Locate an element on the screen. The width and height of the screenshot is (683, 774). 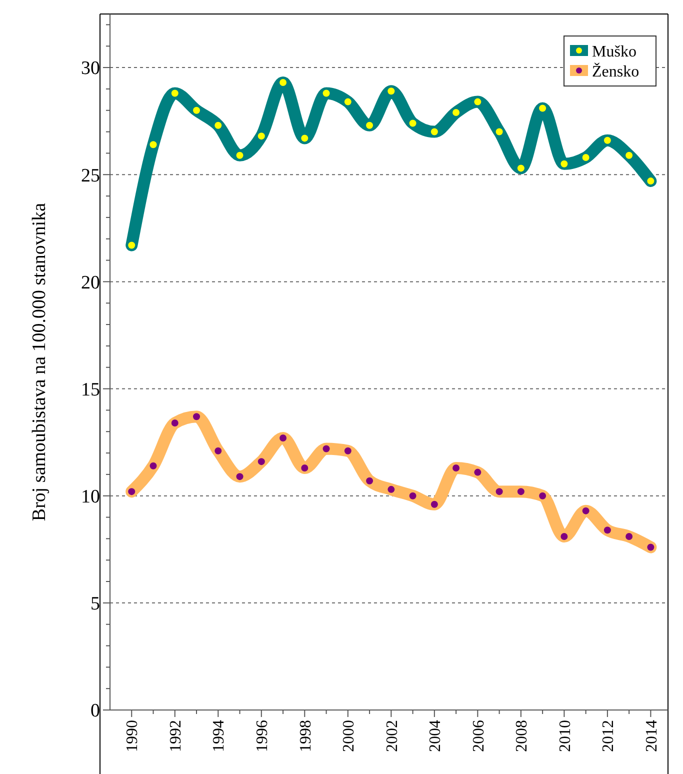
x-tick-label: 2008 is located at coordinates (522, 736).